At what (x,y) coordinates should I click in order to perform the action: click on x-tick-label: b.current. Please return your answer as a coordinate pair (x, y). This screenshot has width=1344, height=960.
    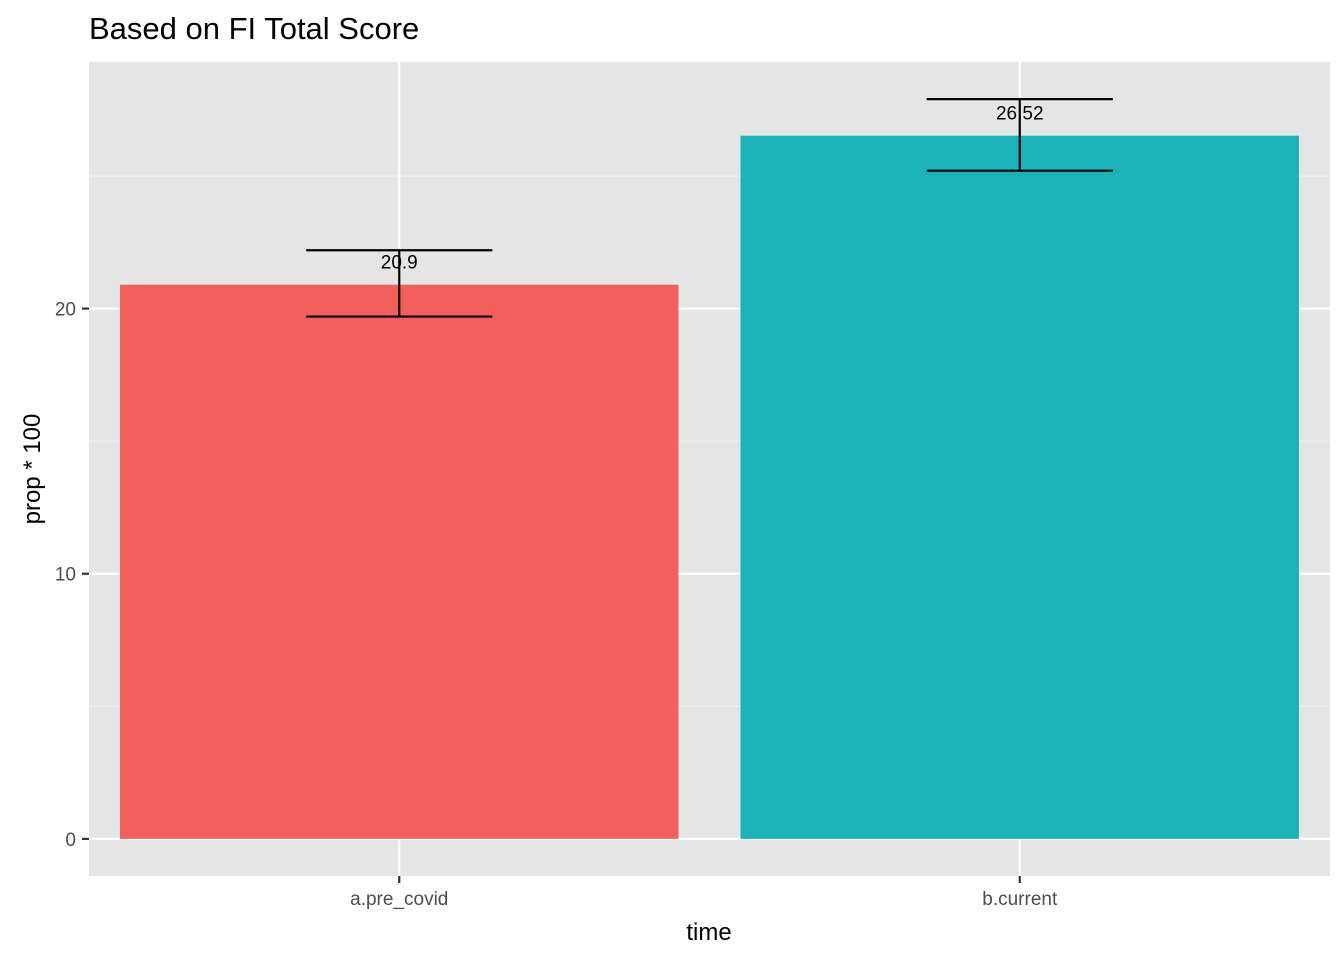
    Looking at the image, I should click on (1020, 899).